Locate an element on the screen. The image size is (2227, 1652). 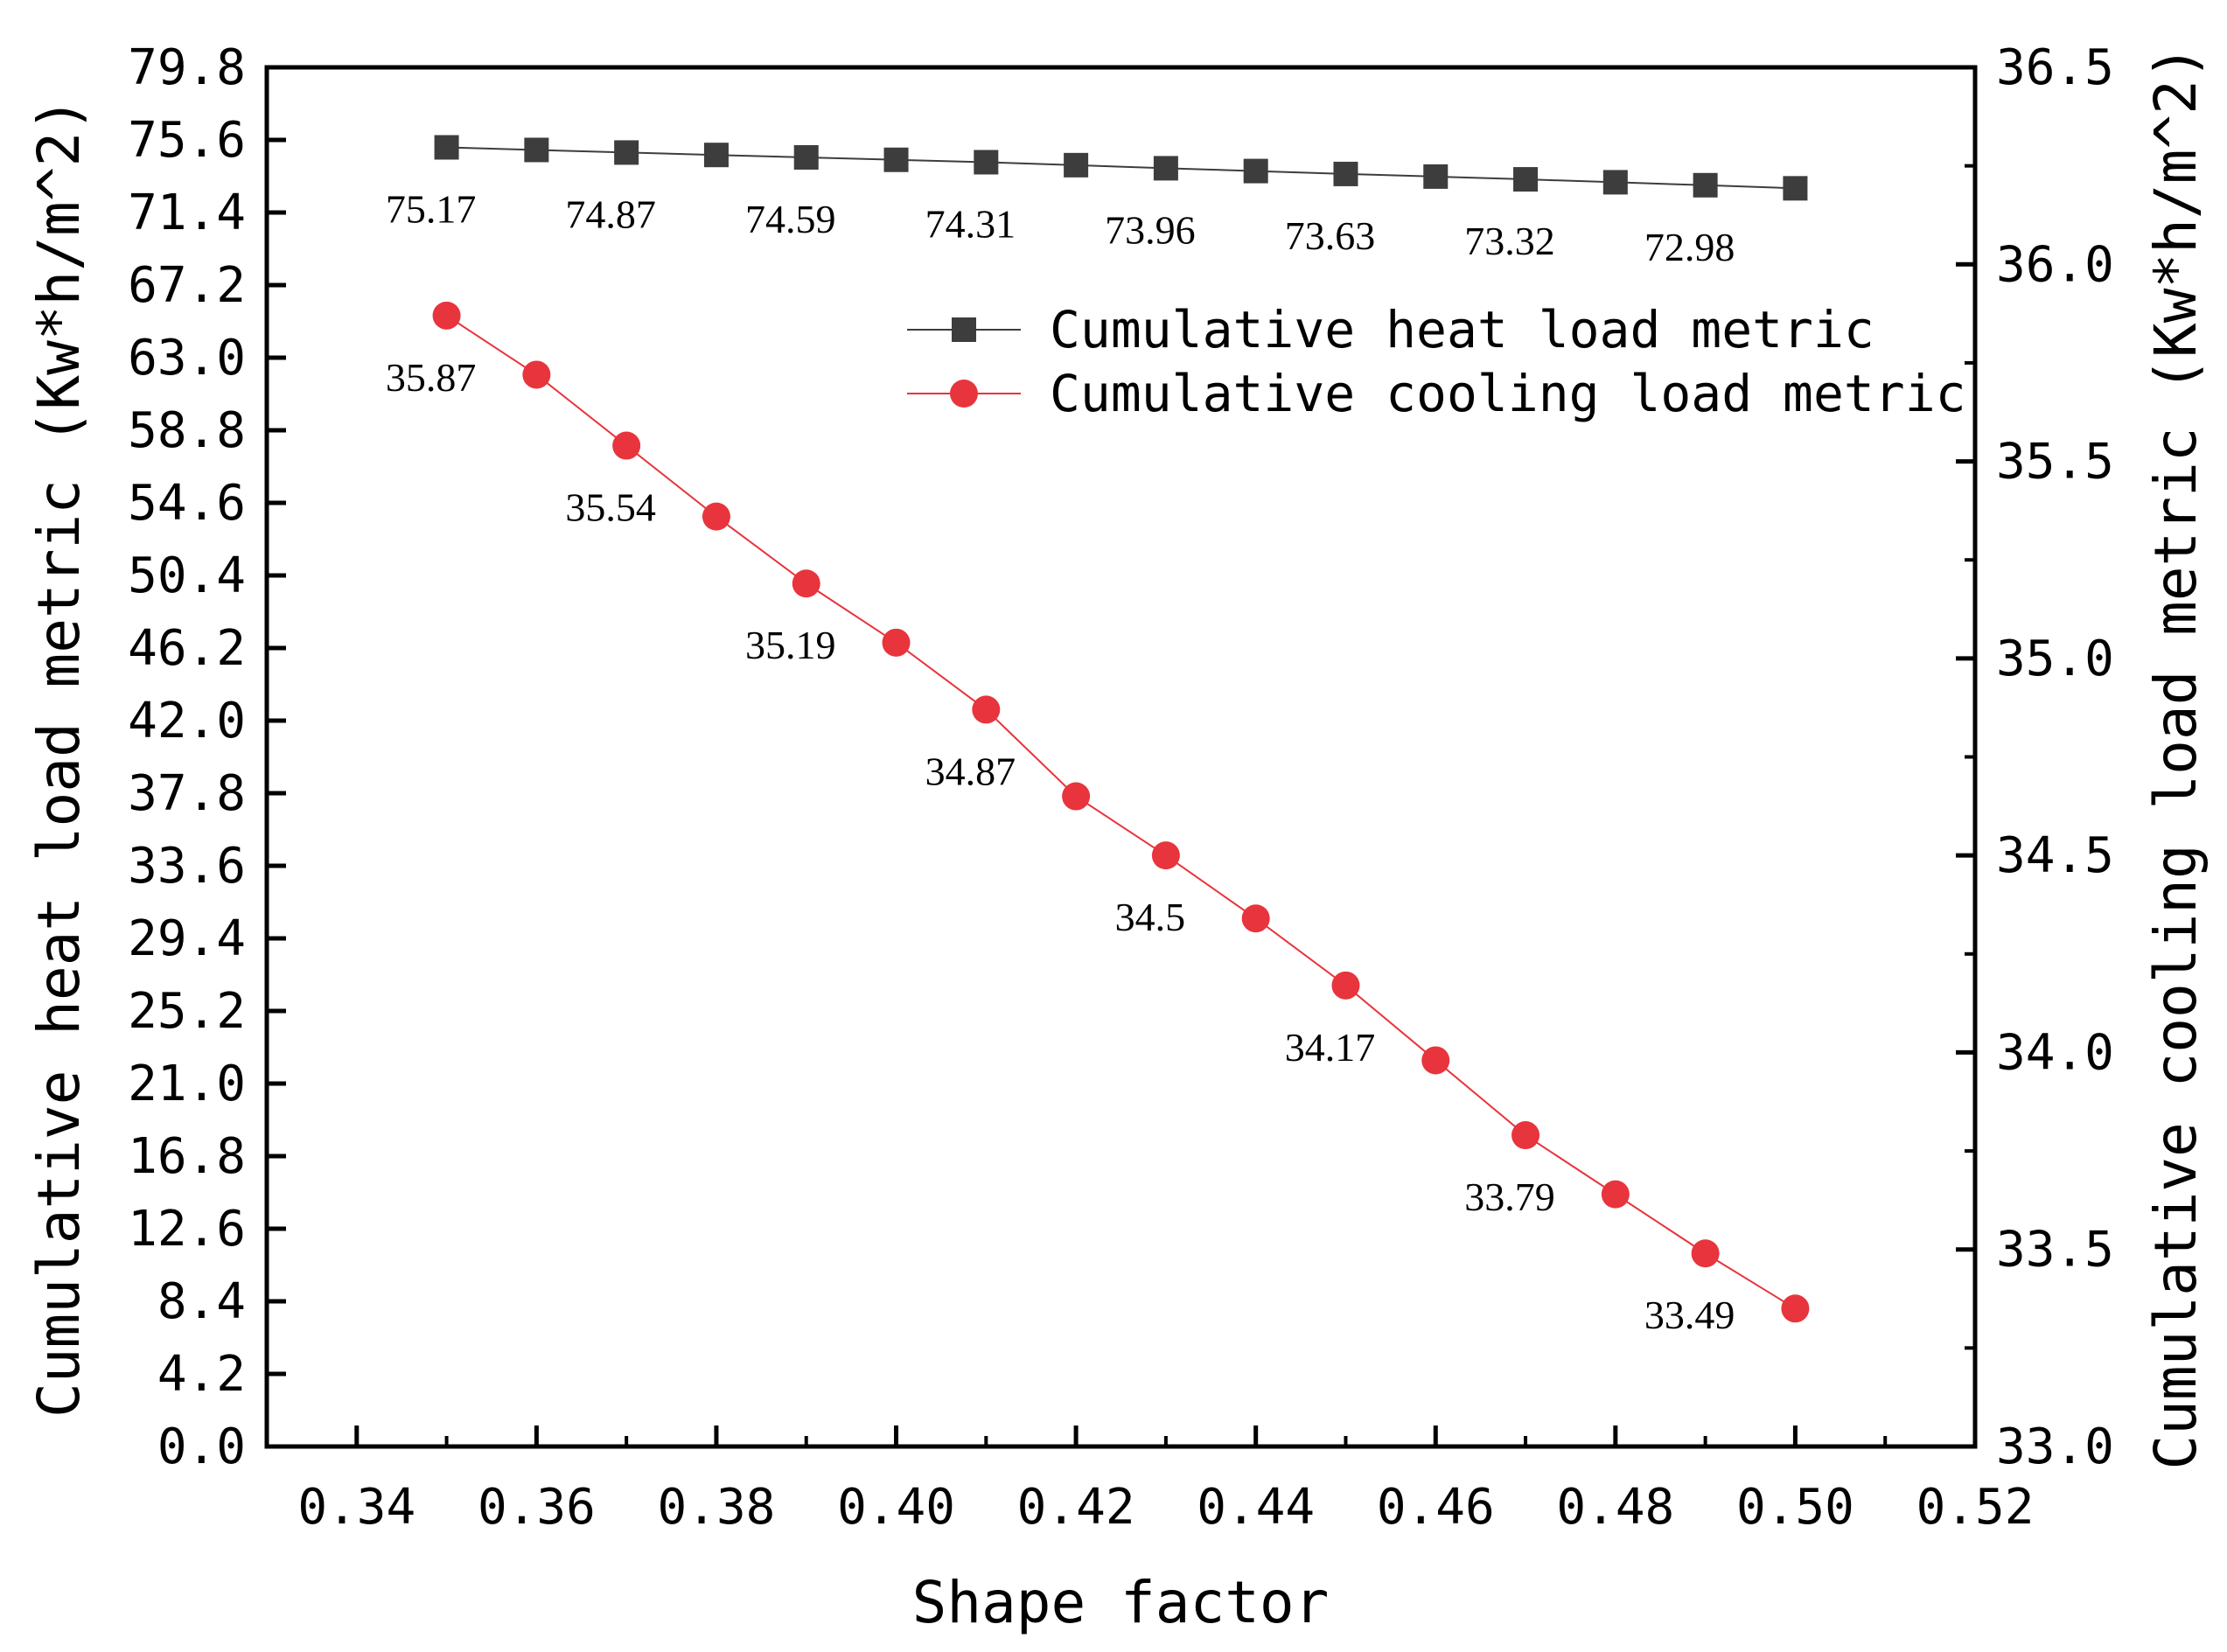
x-tick-label: 0.46 is located at coordinates (1436, 1507).